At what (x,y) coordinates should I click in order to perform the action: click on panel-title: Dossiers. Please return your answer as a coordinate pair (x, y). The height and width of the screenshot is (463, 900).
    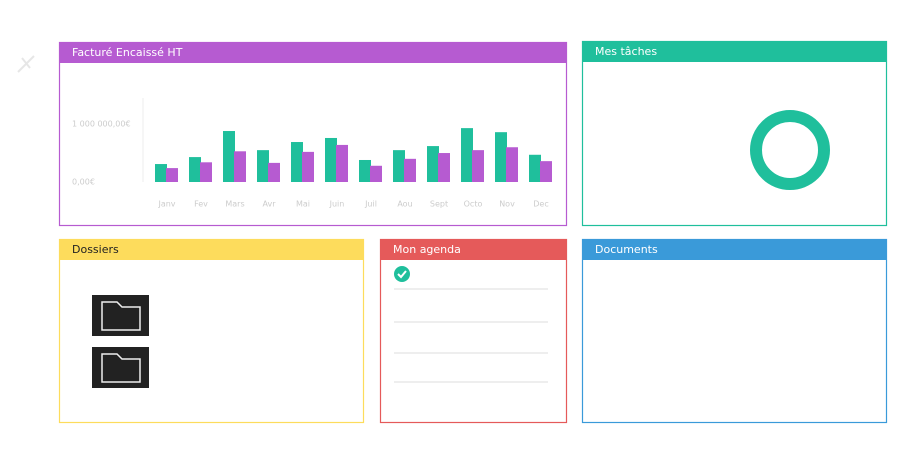
    Looking at the image, I should click on (95, 249).